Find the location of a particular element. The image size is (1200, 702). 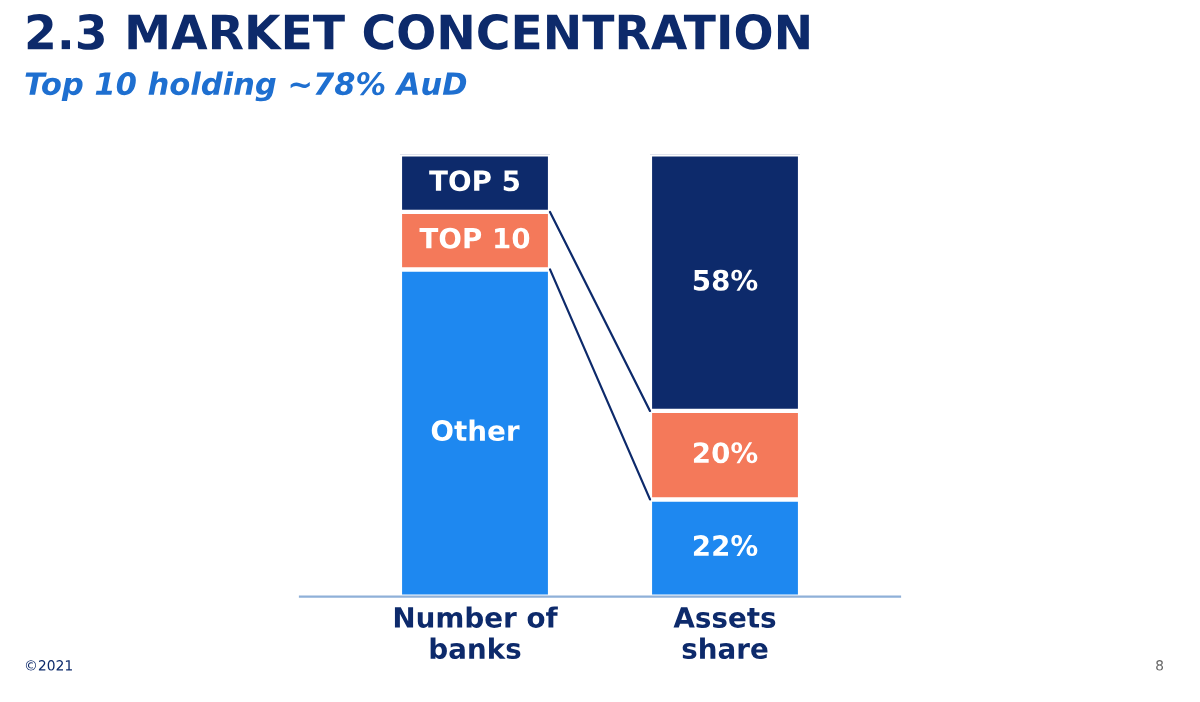

data-label: 58% is located at coordinates (725, 280).